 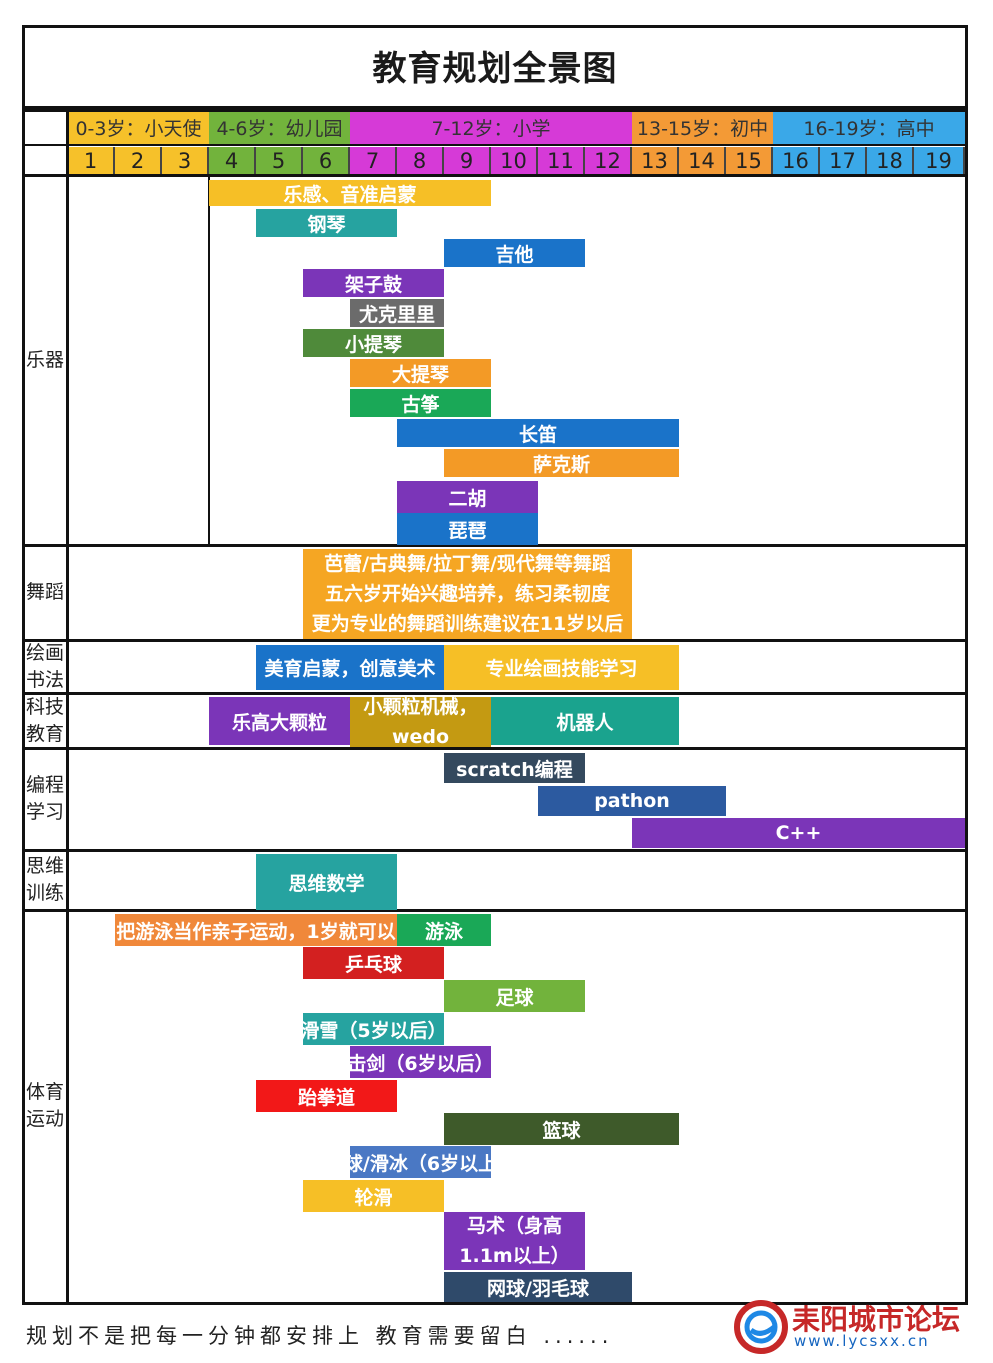 I want to click on activity-bar: 尤克里里, so click(x=397, y=313).